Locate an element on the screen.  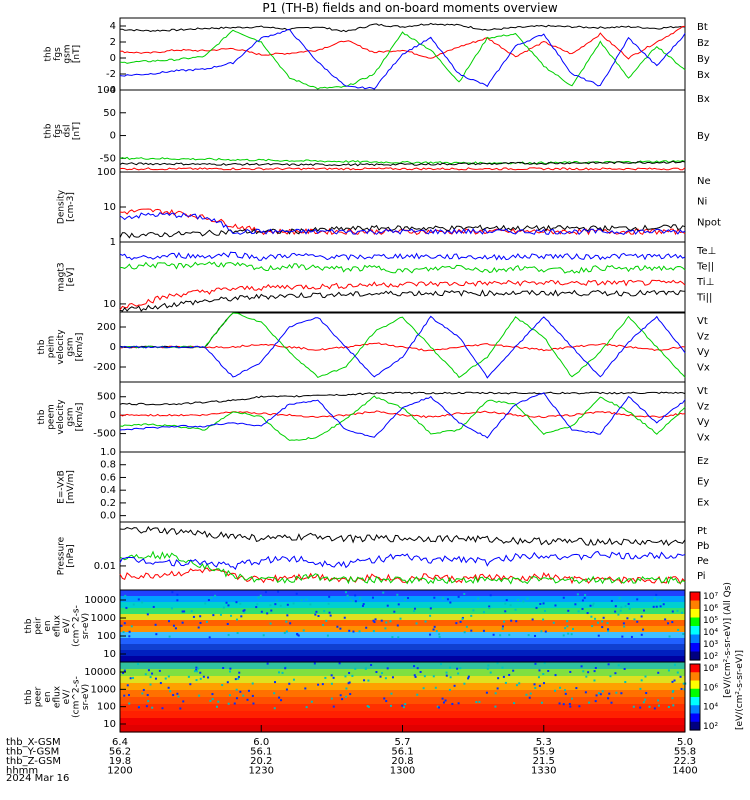
legend-fgs-Bt: Bt is located at coordinates (702, 27).